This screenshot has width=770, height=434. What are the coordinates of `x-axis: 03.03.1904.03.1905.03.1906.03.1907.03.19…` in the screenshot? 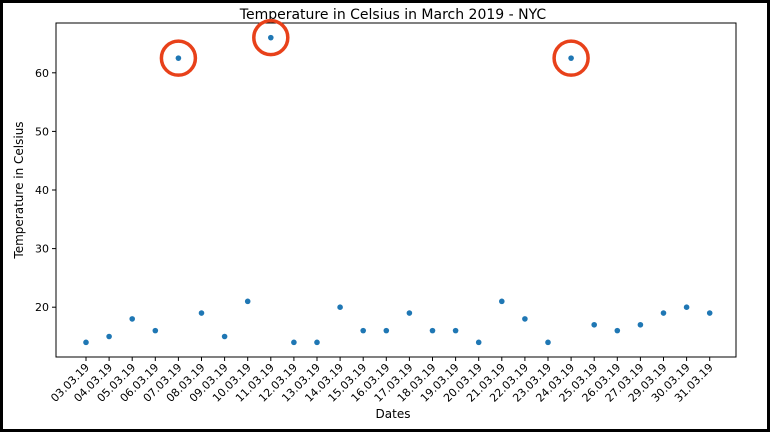 It's located at (382, 381).